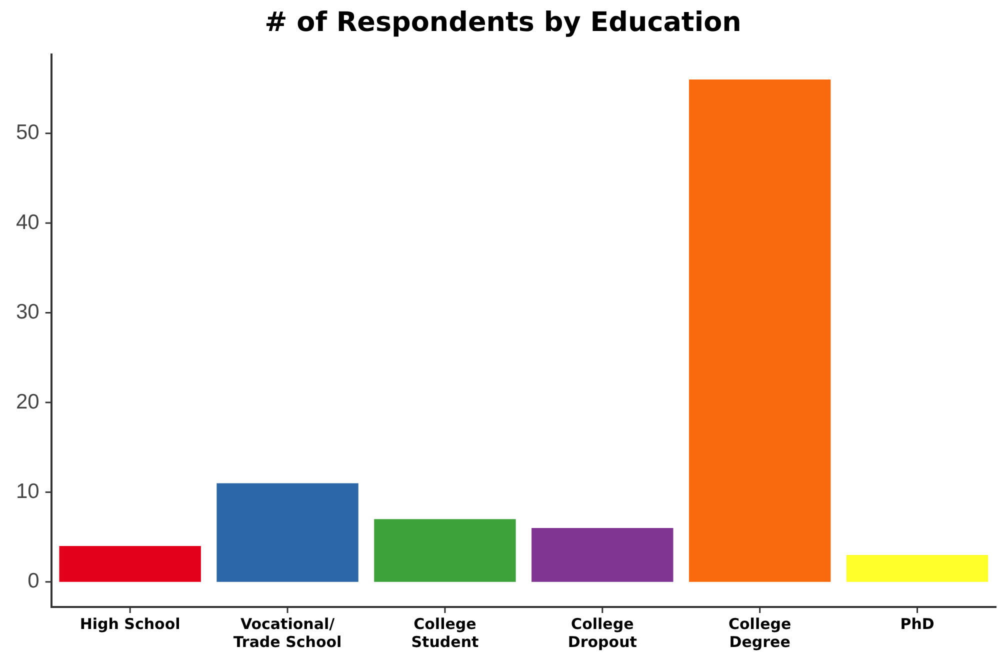 The width and height of the screenshot is (998, 657). What do you see at coordinates (34, 581) in the screenshot?
I see `y-tick-label: 0` at bounding box center [34, 581].